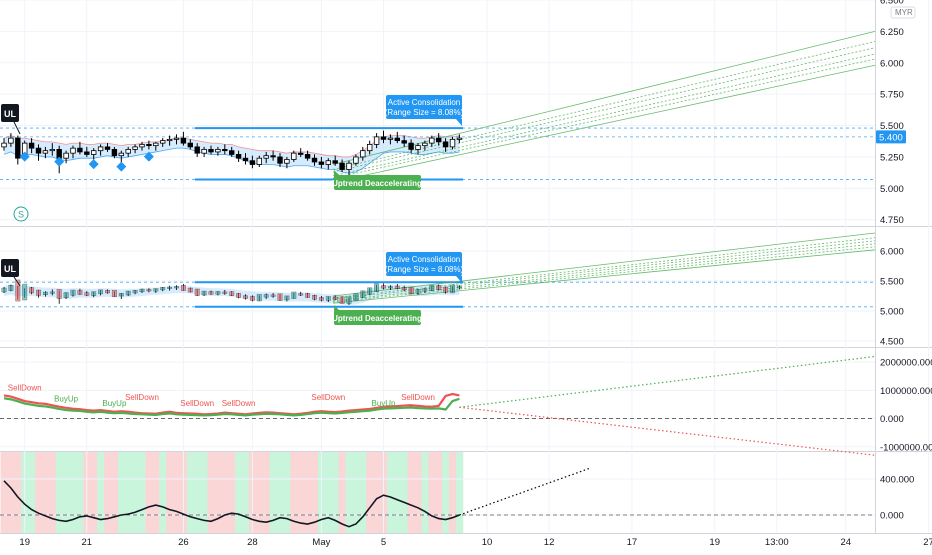 Image resolution: width=932 pixels, height=555 pixels. What do you see at coordinates (777, 542) in the screenshot?
I see `time-tick-label: 13:00` at bounding box center [777, 542].